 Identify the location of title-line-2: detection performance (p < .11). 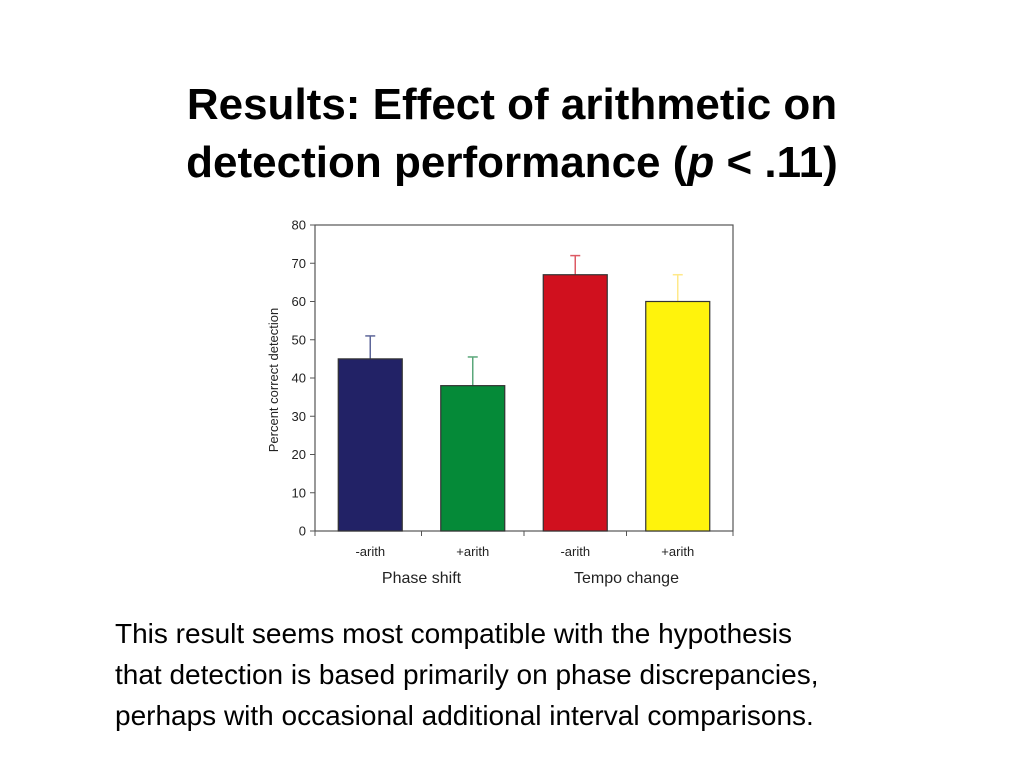
(512, 163).